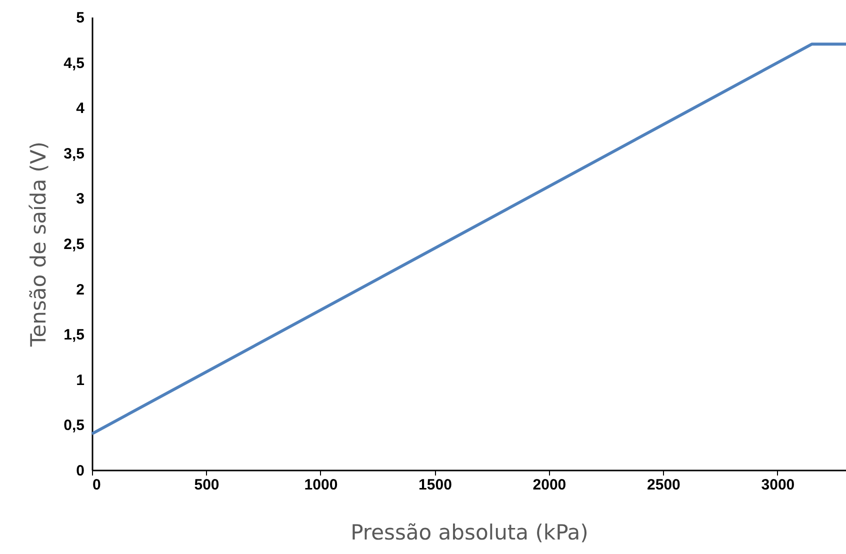 This screenshot has width=846, height=554. What do you see at coordinates (74, 425) in the screenshot?
I see `y-tick-label: 0,5` at bounding box center [74, 425].